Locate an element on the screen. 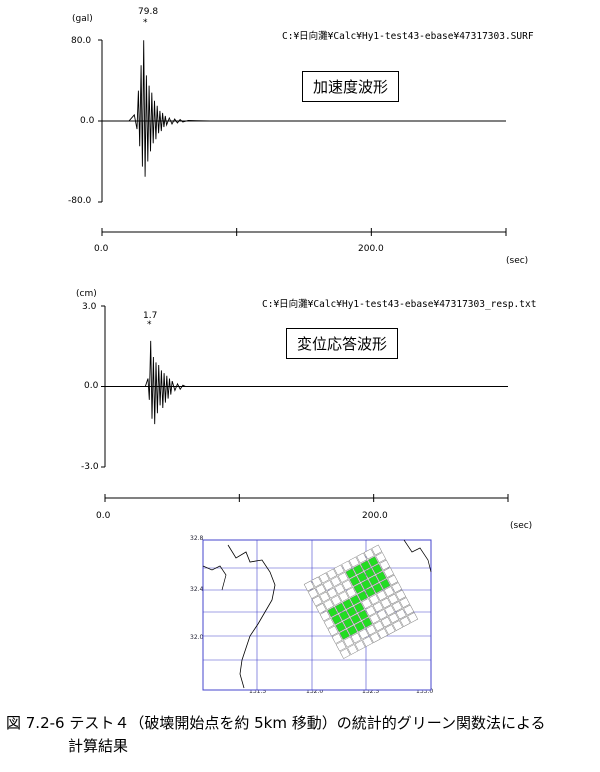 This screenshot has height=772, width=600. caption-line-2: 計算結果 is located at coordinates (98, 746).